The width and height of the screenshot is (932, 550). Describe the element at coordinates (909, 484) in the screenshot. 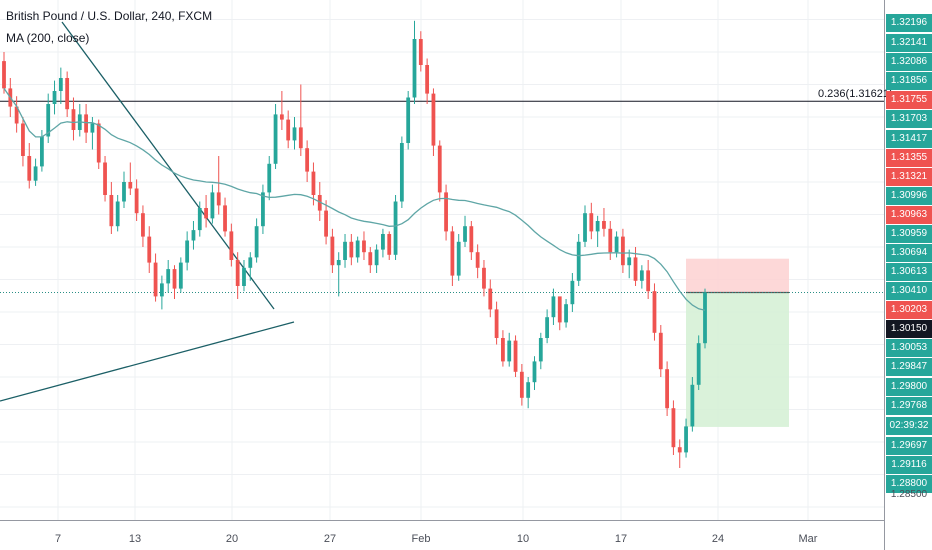

I see `price-tag: 1.28800` at that location.